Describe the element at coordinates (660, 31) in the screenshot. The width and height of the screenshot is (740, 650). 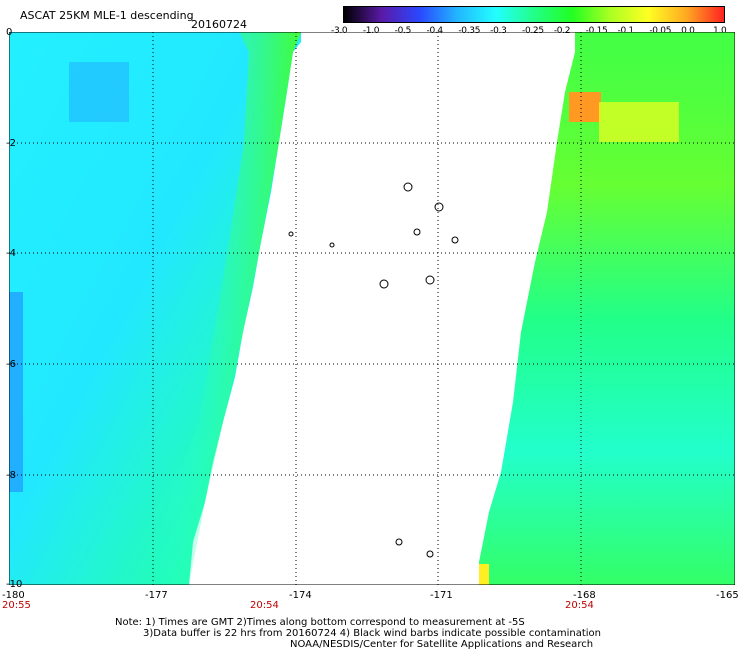
I see `colorbar-label: -0.05` at that location.